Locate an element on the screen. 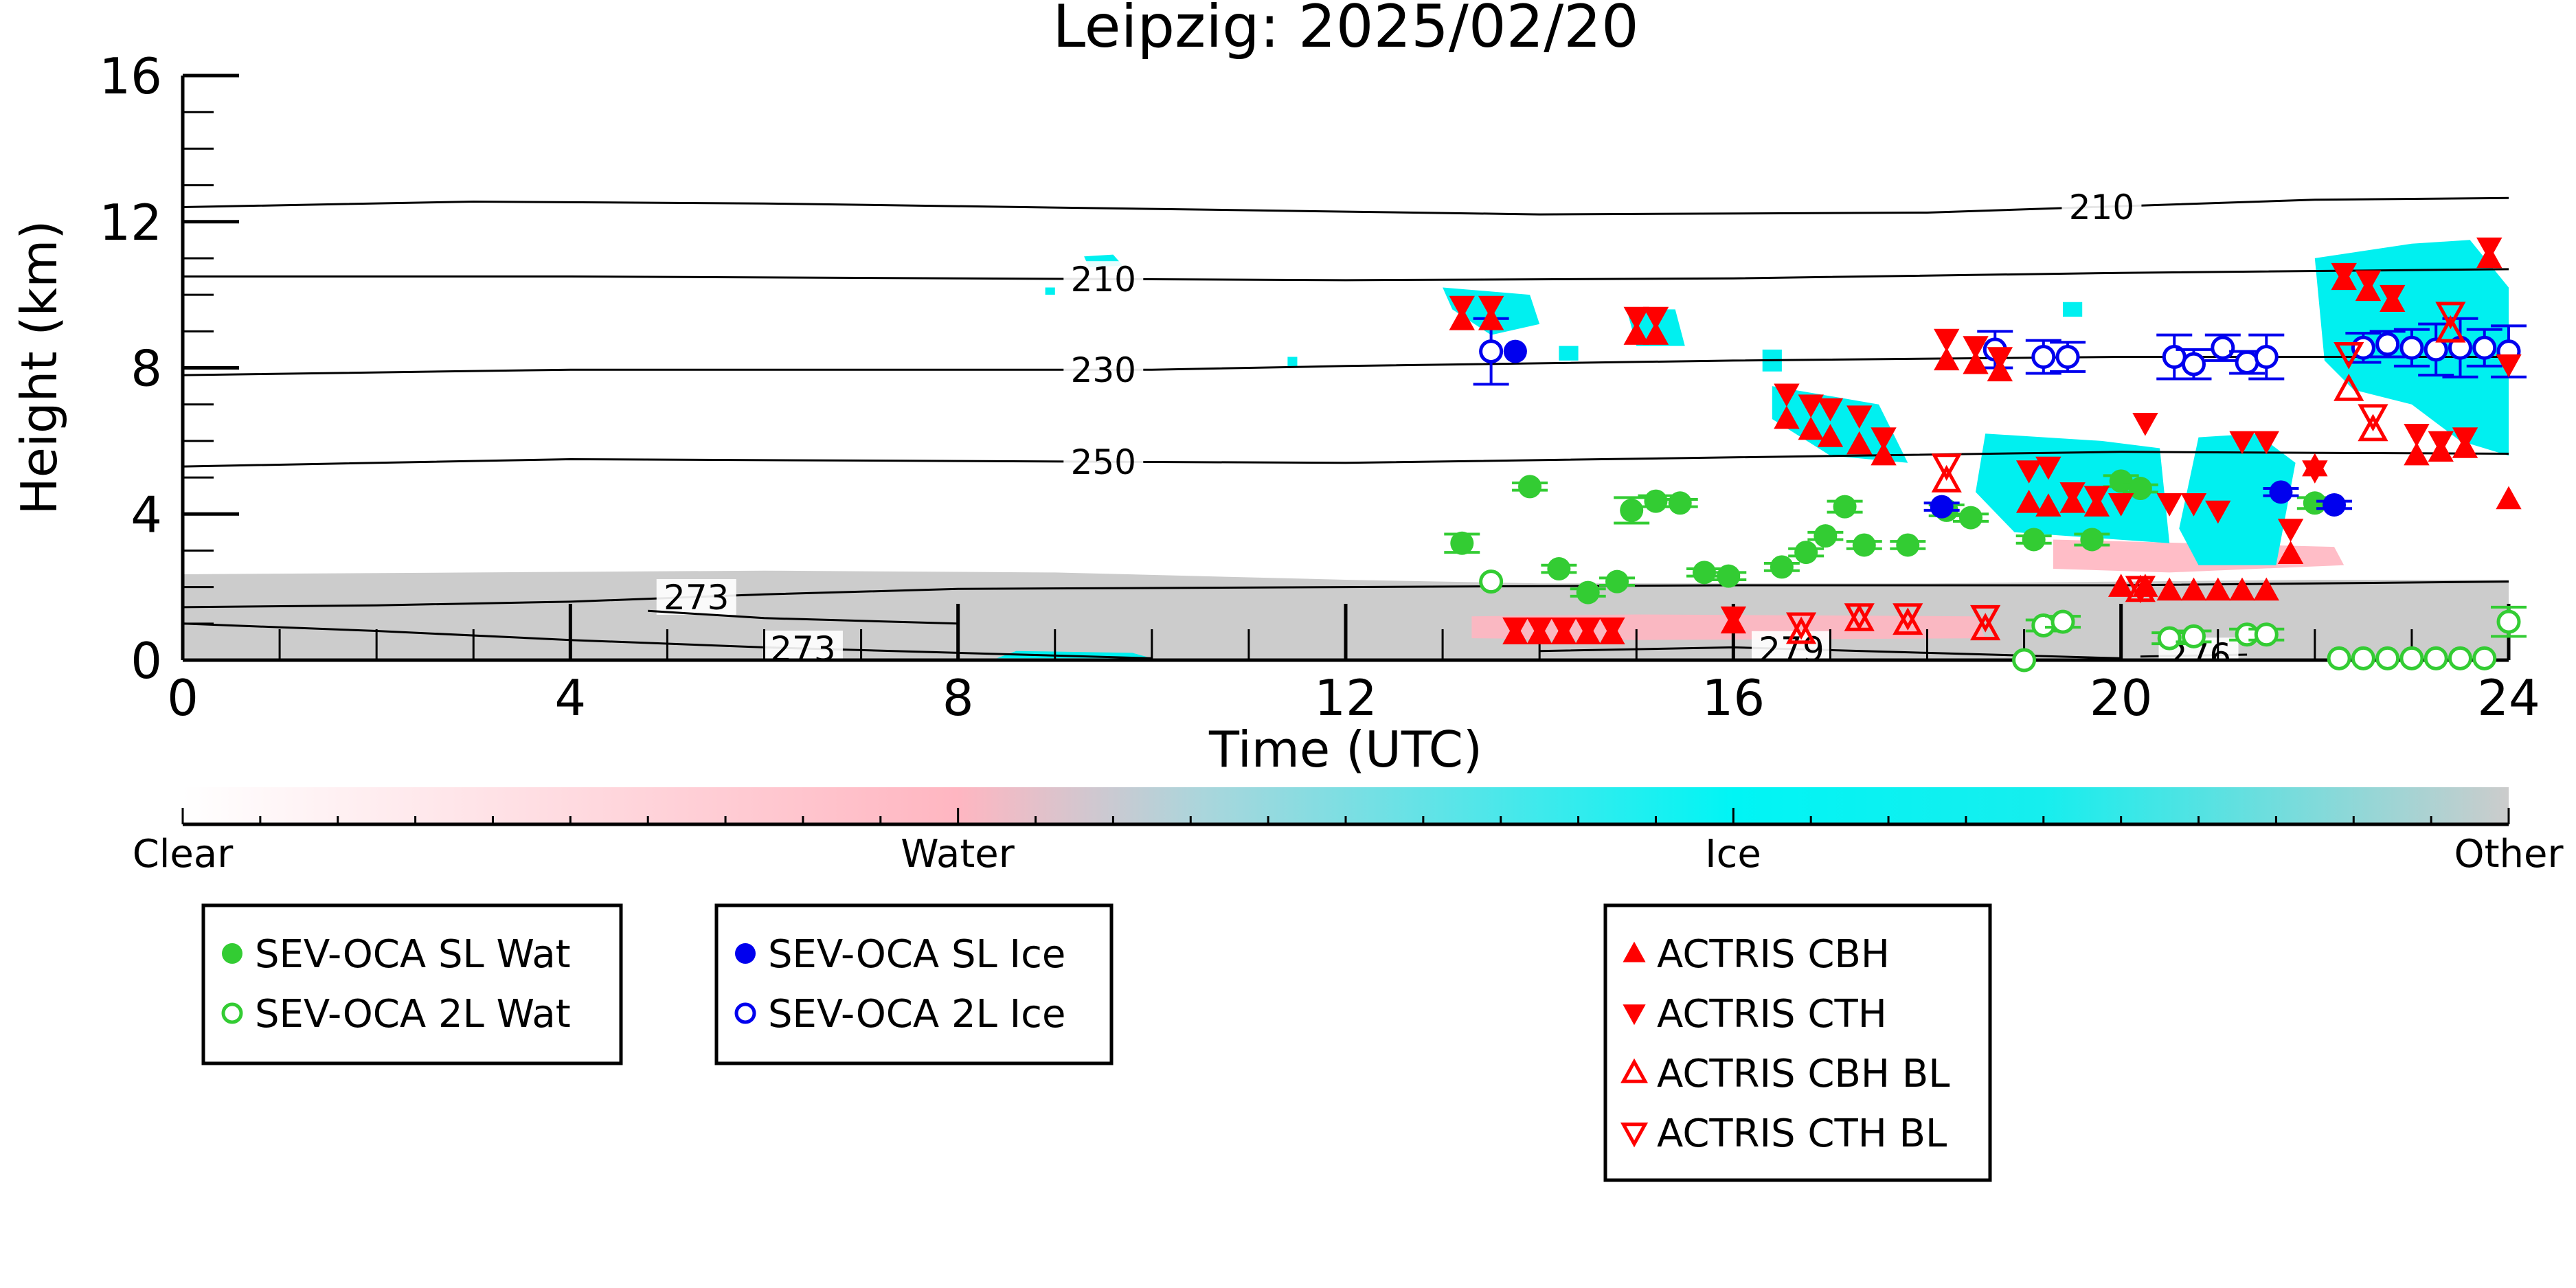 The height and width of the screenshot is (1288, 2576). x-tick-label: 8 is located at coordinates (958, 698).